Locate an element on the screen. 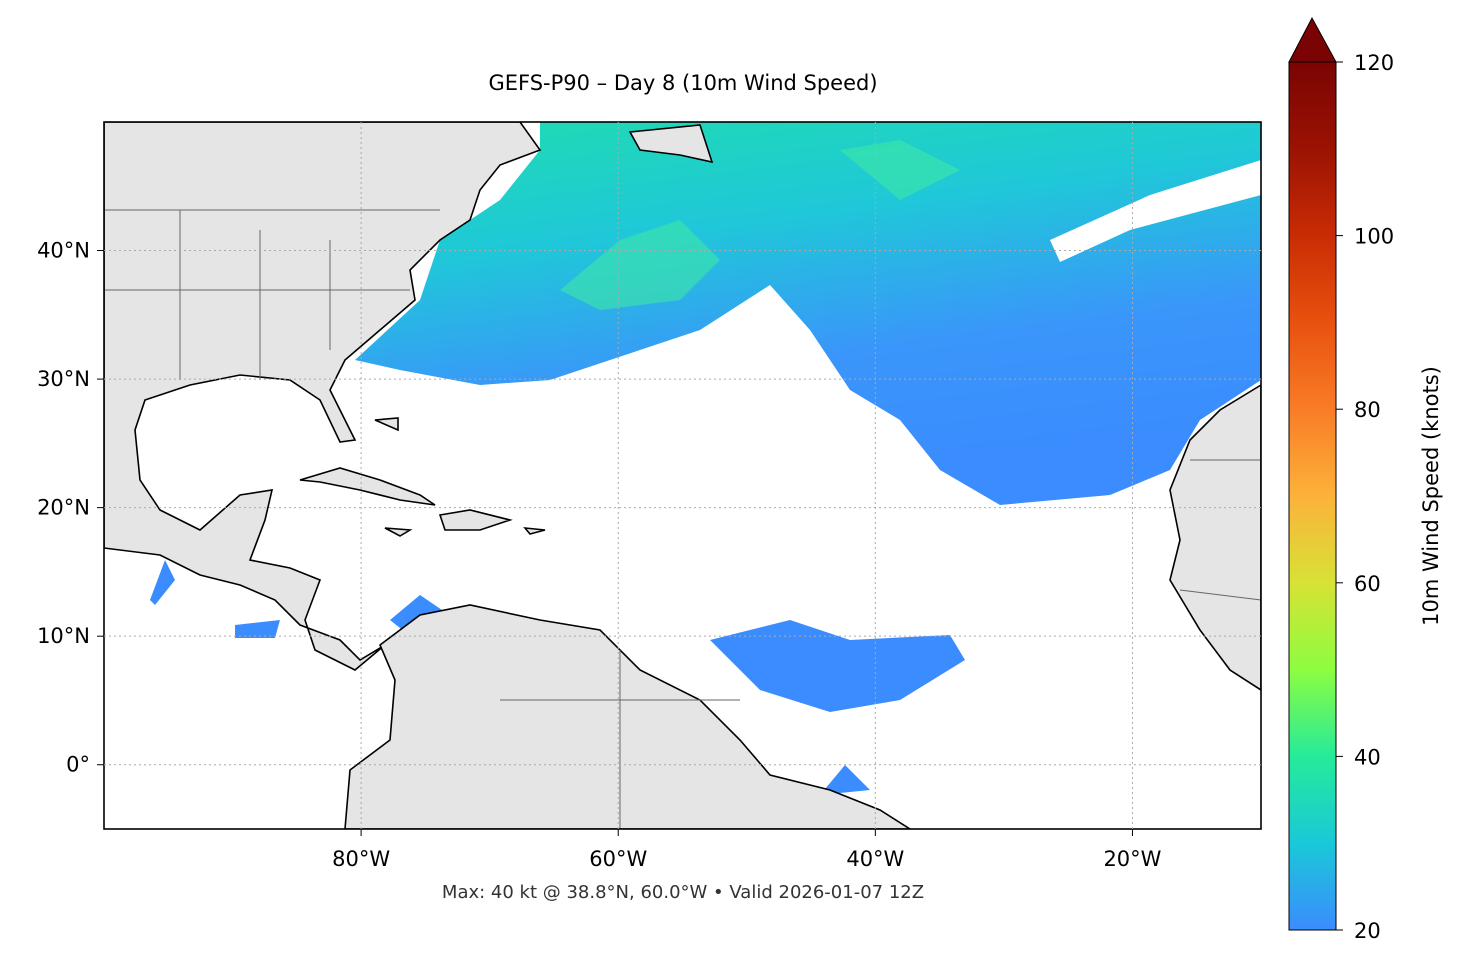 Image resolution: width=1466 pixels, height=973 pixels. y-tick-label: 10°N is located at coordinates (63, 636).